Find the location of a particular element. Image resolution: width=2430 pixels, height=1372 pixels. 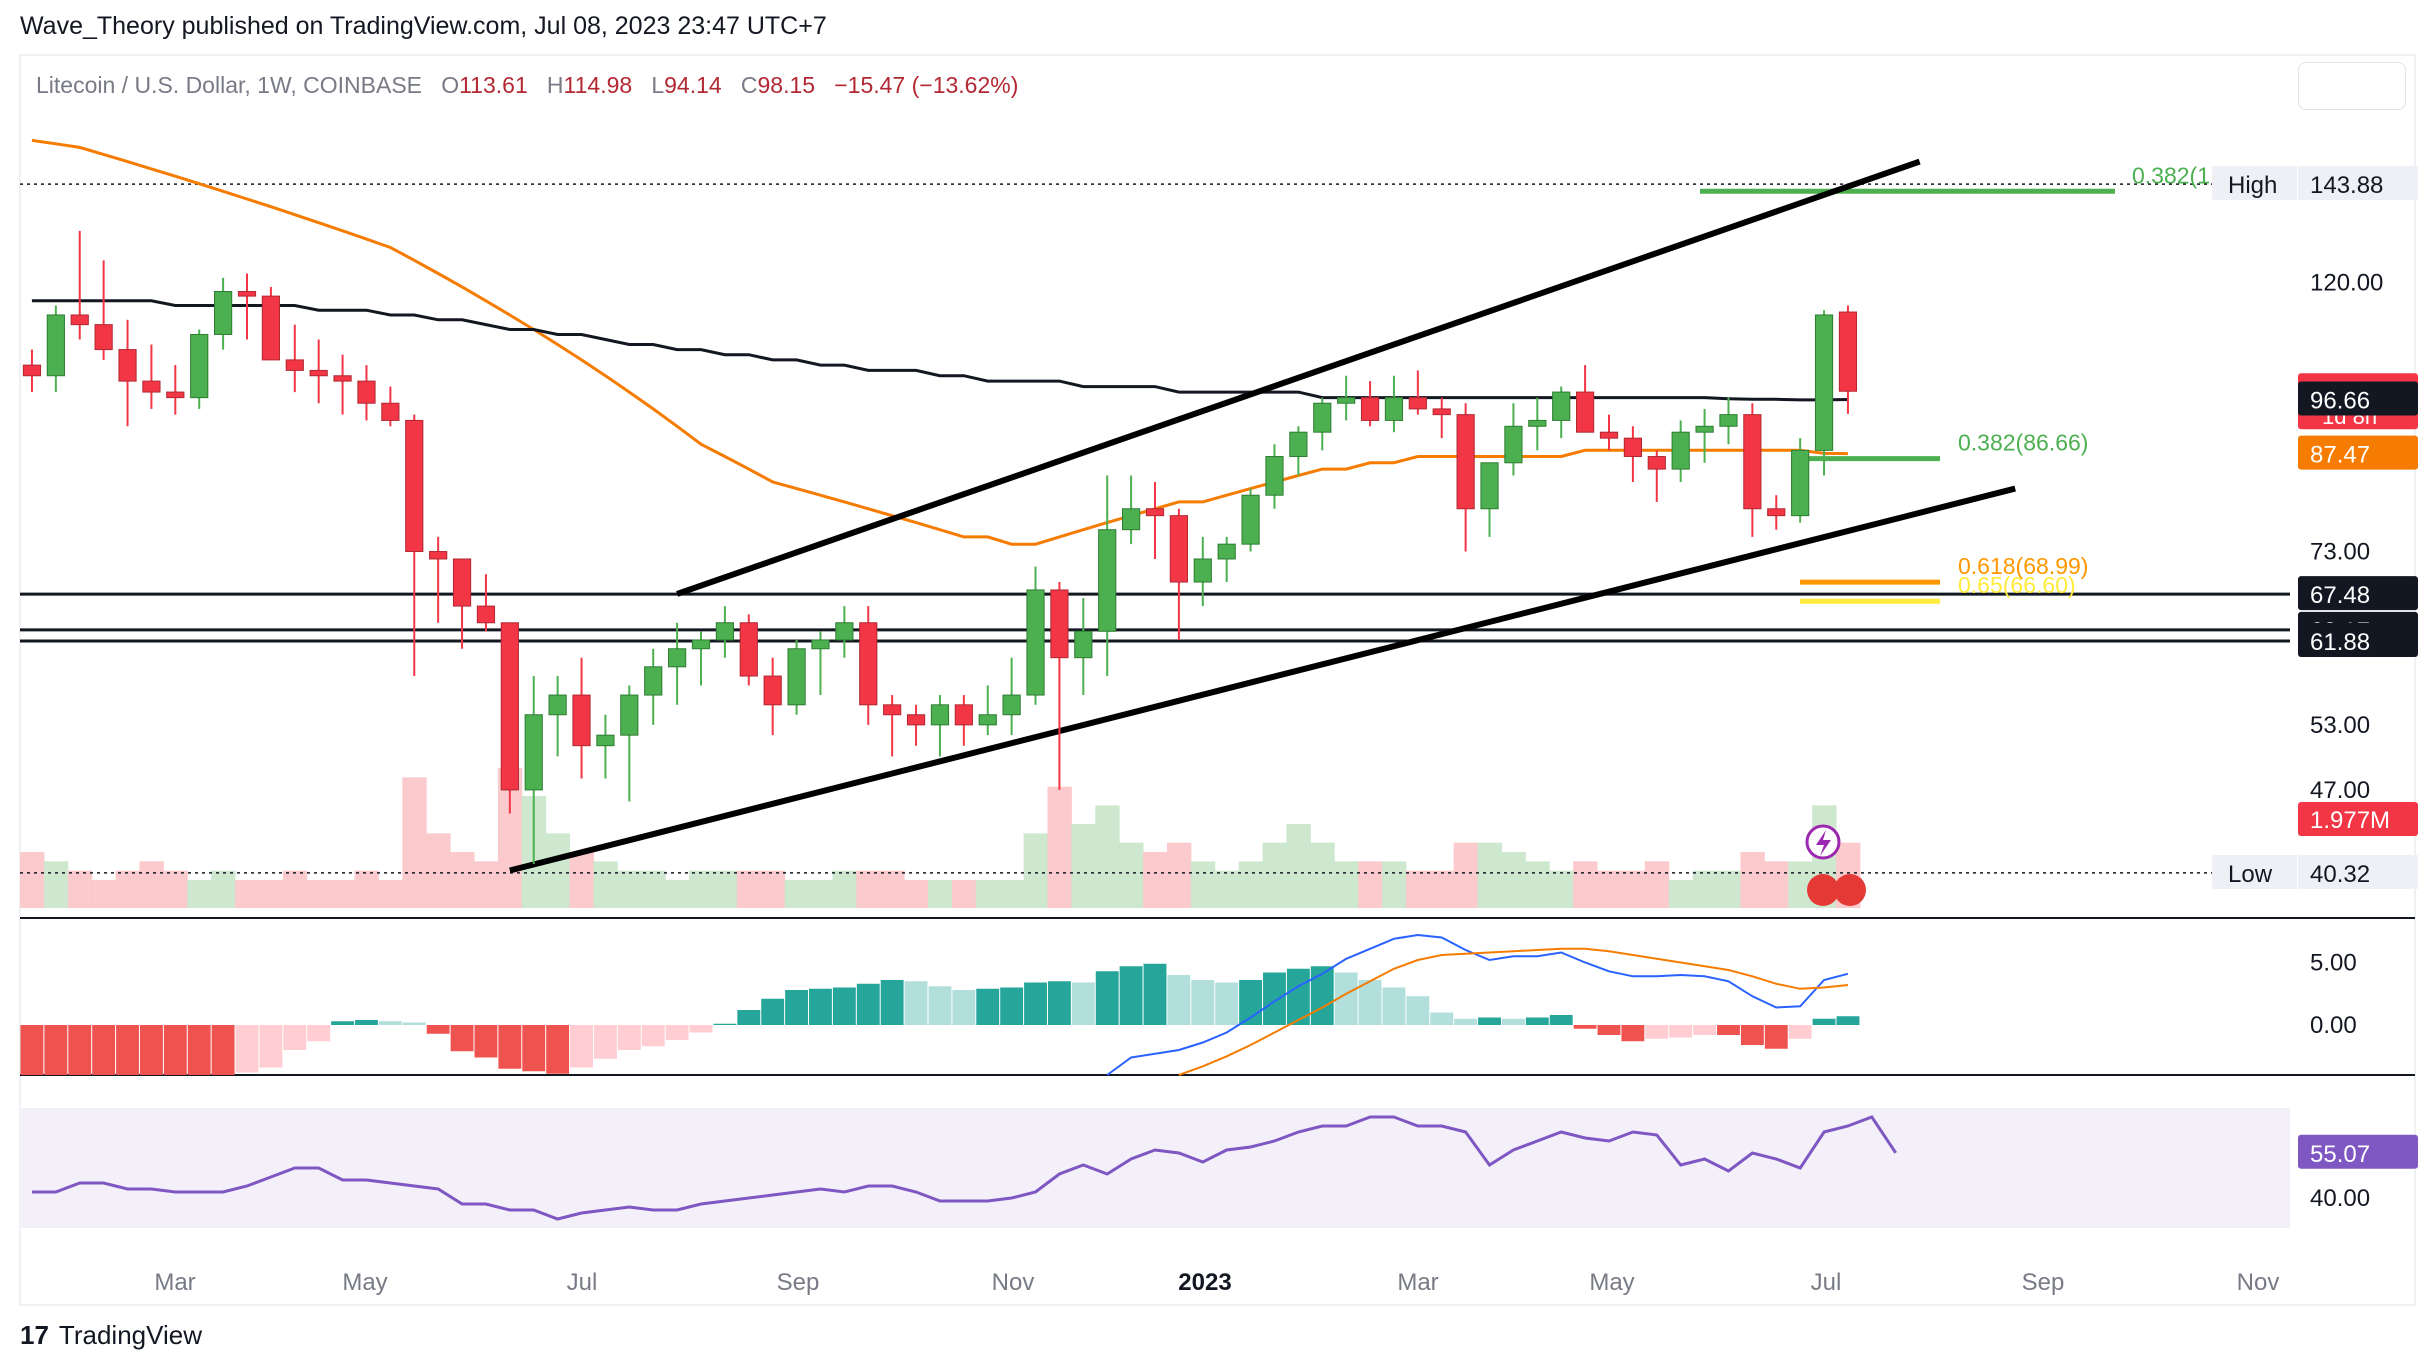

level-price: 143.88 is located at coordinates (2346, 185).